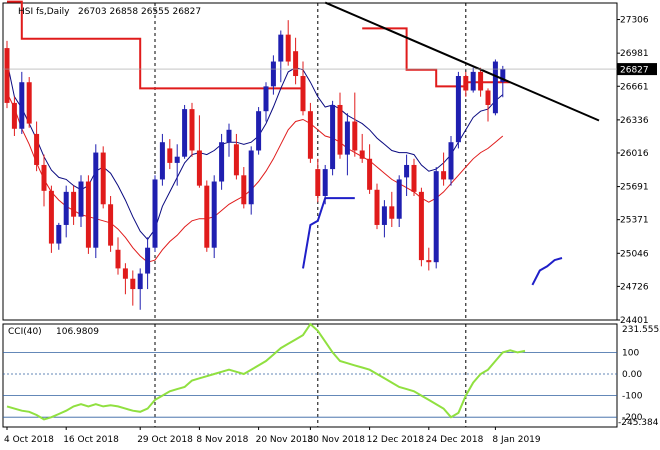 This screenshot has width=660, height=450. What do you see at coordinates (634, 87) in the screenshot?
I see `y-axis-label: 26661` at bounding box center [634, 87].